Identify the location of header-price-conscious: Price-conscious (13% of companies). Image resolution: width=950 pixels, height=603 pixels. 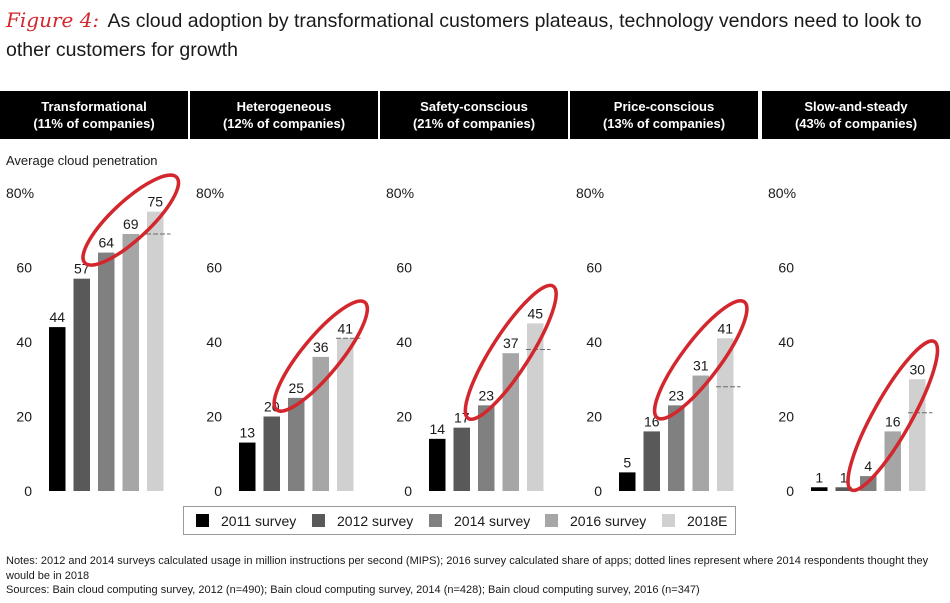
(664, 115).